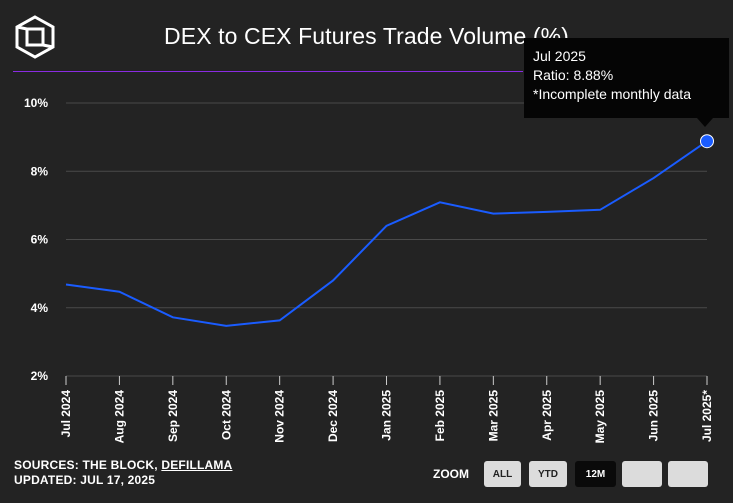  Describe the element at coordinates (366, 36) in the screenshot. I see `chart-title: DEX to CEX Futures Trade Volume (%)` at that location.